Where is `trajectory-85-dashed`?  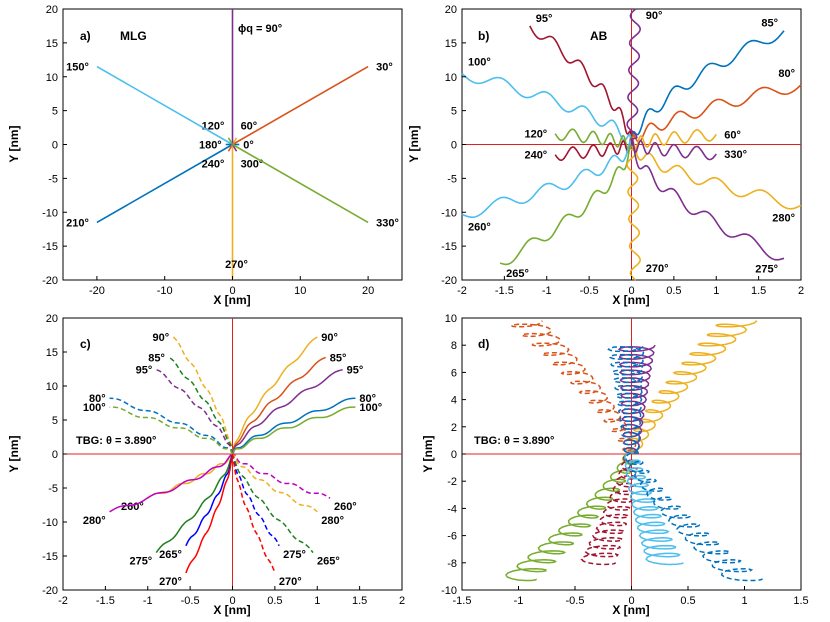 trajectory-85-dashed is located at coordinates (201, 405).